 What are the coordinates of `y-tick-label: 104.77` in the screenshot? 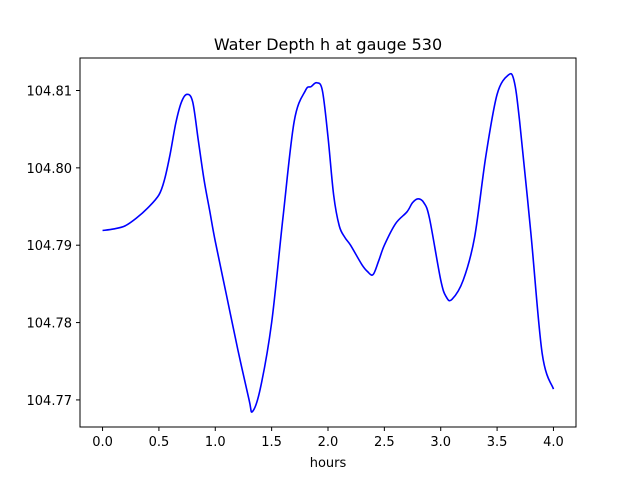 It's located at (50, 401).